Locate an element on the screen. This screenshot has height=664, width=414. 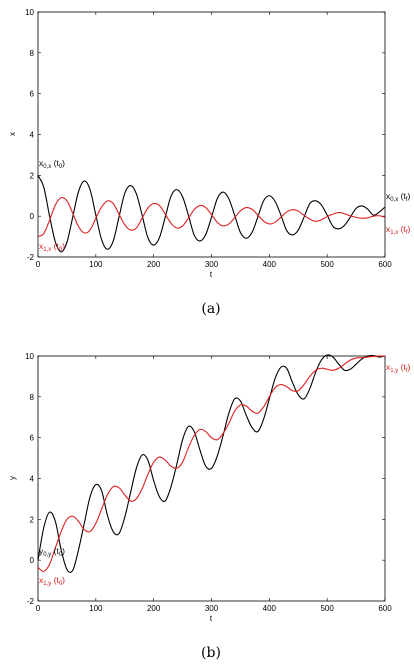
caption-b: (b) is located at coordinates (211, 653).